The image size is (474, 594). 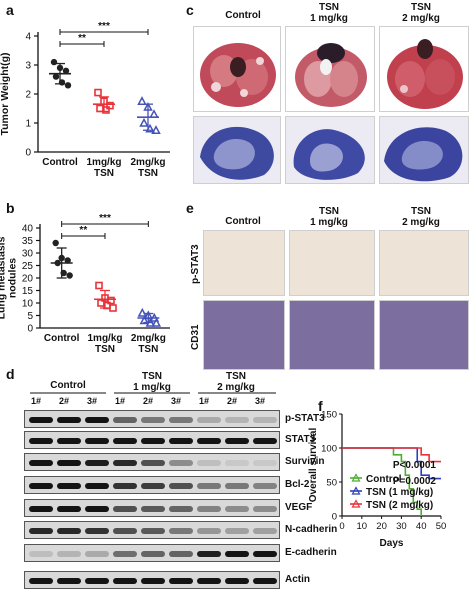 What do you see at coordinates (147, 162) in the screenshot?
I see `x-tick-label: 2mg/kg` at bounding box center [147, 162].